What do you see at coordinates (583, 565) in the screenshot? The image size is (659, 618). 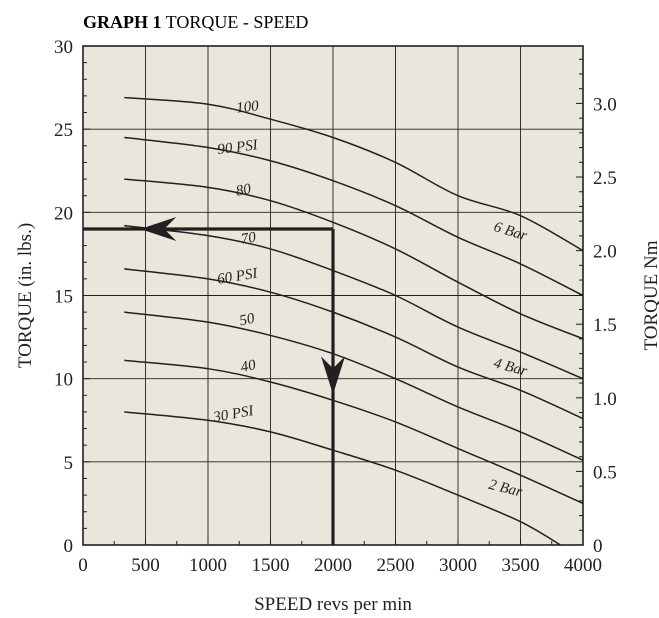 I see `x-tick-label: 4000` at bounding box center [583, 565].